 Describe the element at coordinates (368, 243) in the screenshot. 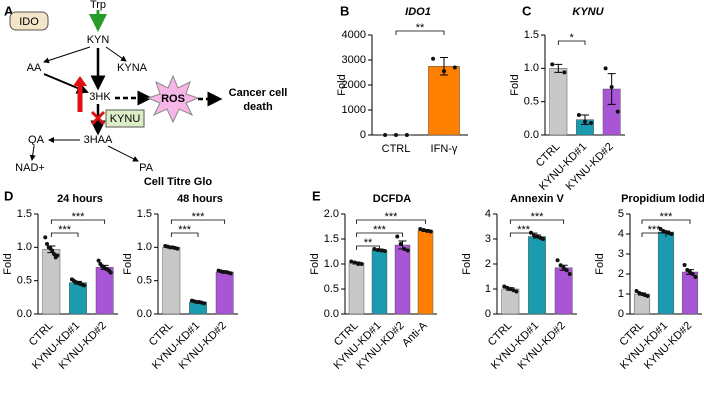

I see `significance-label: **` at that location.